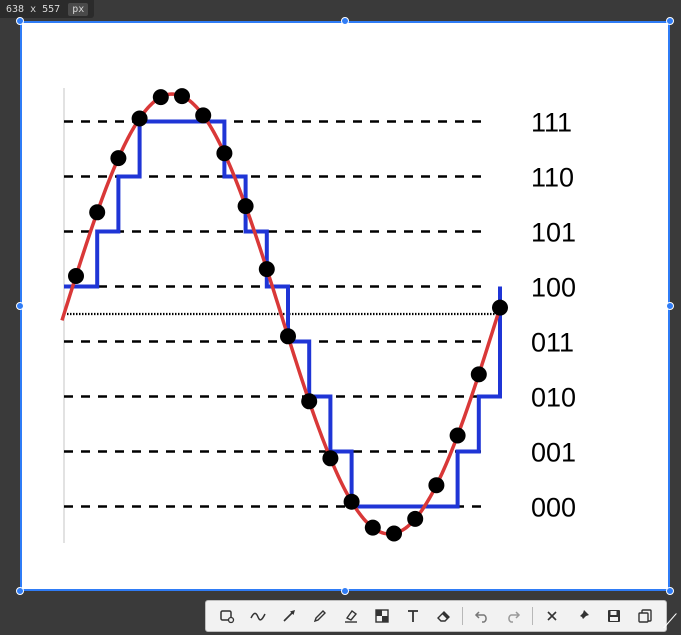 This screenshot has width=681, height=635. Describe the element at coordinates (553, 453) in the screenshot. I see `level-label-001: 001` at that location.